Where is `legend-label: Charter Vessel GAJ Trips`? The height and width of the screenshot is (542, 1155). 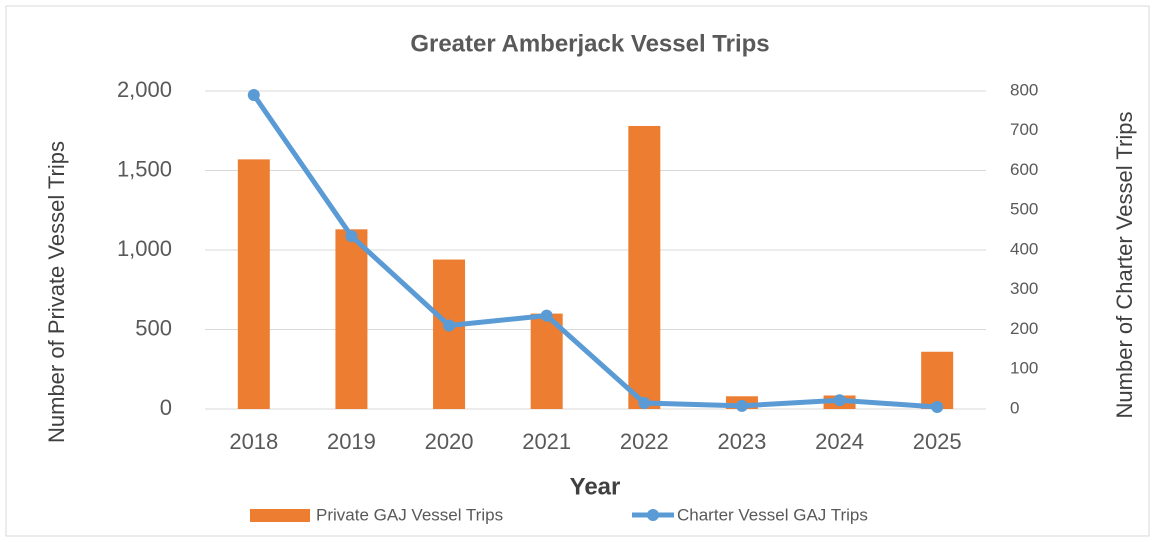
legend-label: Charter Vessel GAJ Trips is located at coordinates (772, 514).